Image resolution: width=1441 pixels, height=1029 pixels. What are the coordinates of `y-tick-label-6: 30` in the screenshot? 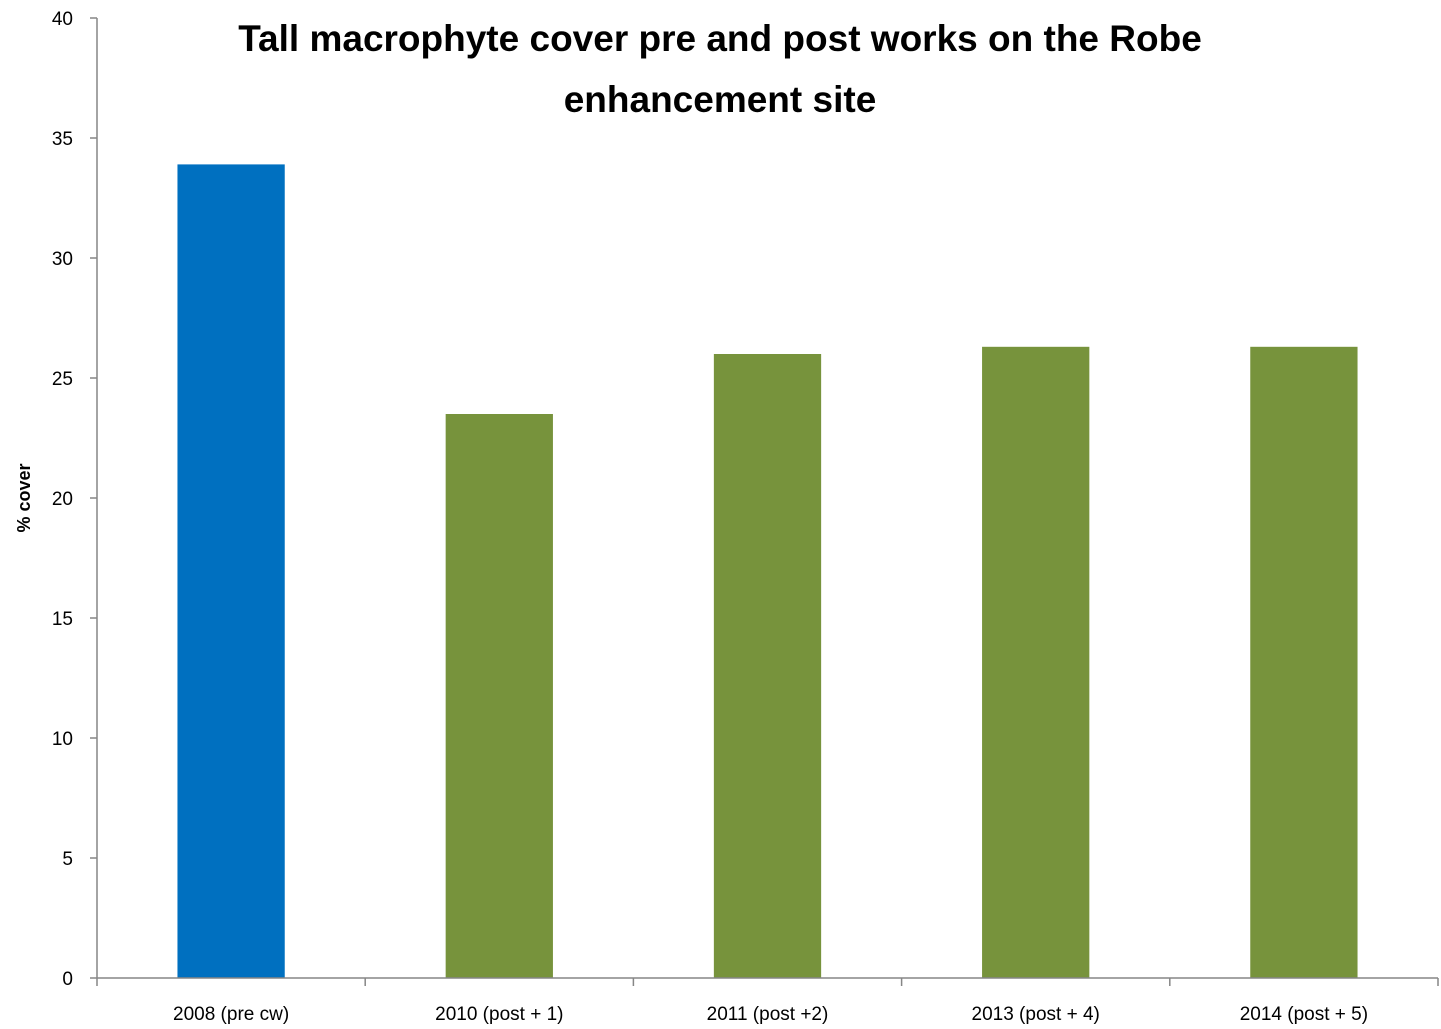 It's located at (62, 259).